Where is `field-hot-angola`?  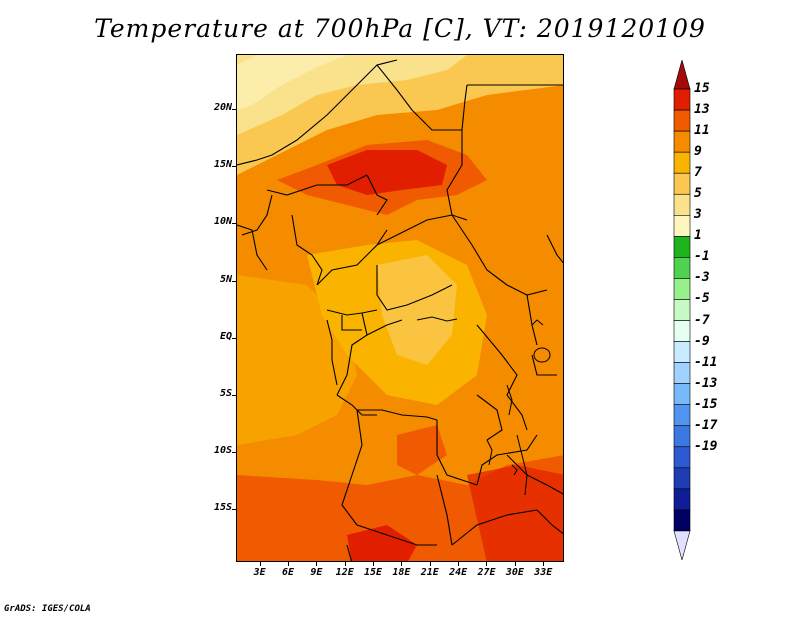
field-hot-angola is located at coordinates (422, 450).